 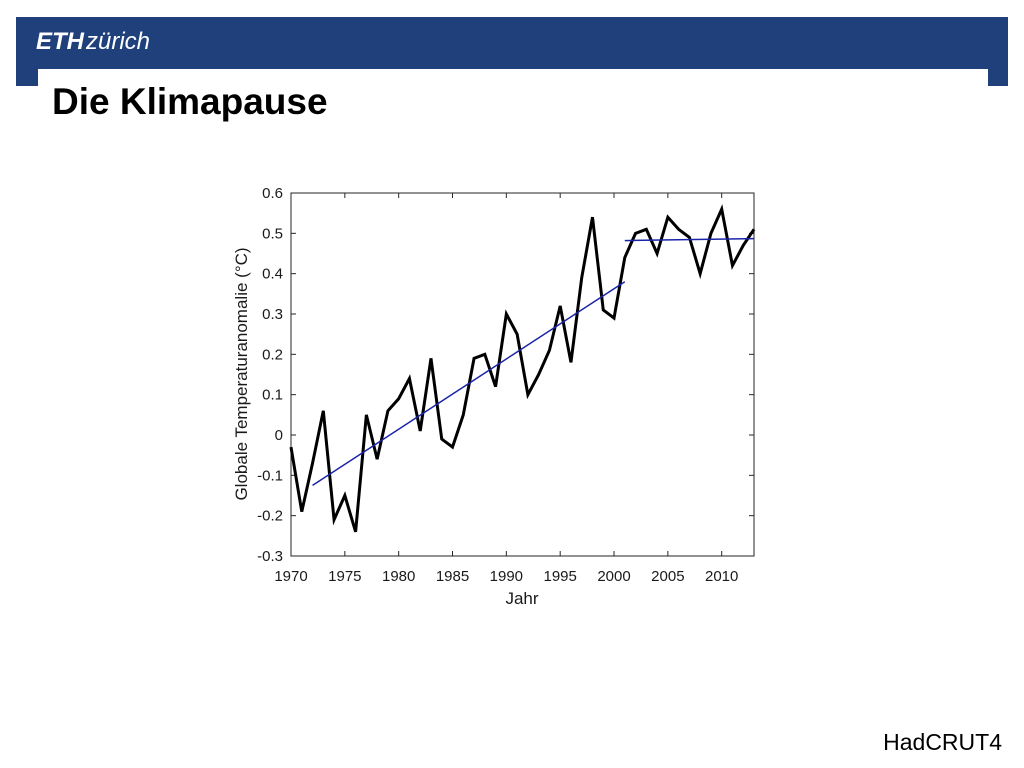 I want to click on y-tick-label: 0.2, so click(x=272, y=354).